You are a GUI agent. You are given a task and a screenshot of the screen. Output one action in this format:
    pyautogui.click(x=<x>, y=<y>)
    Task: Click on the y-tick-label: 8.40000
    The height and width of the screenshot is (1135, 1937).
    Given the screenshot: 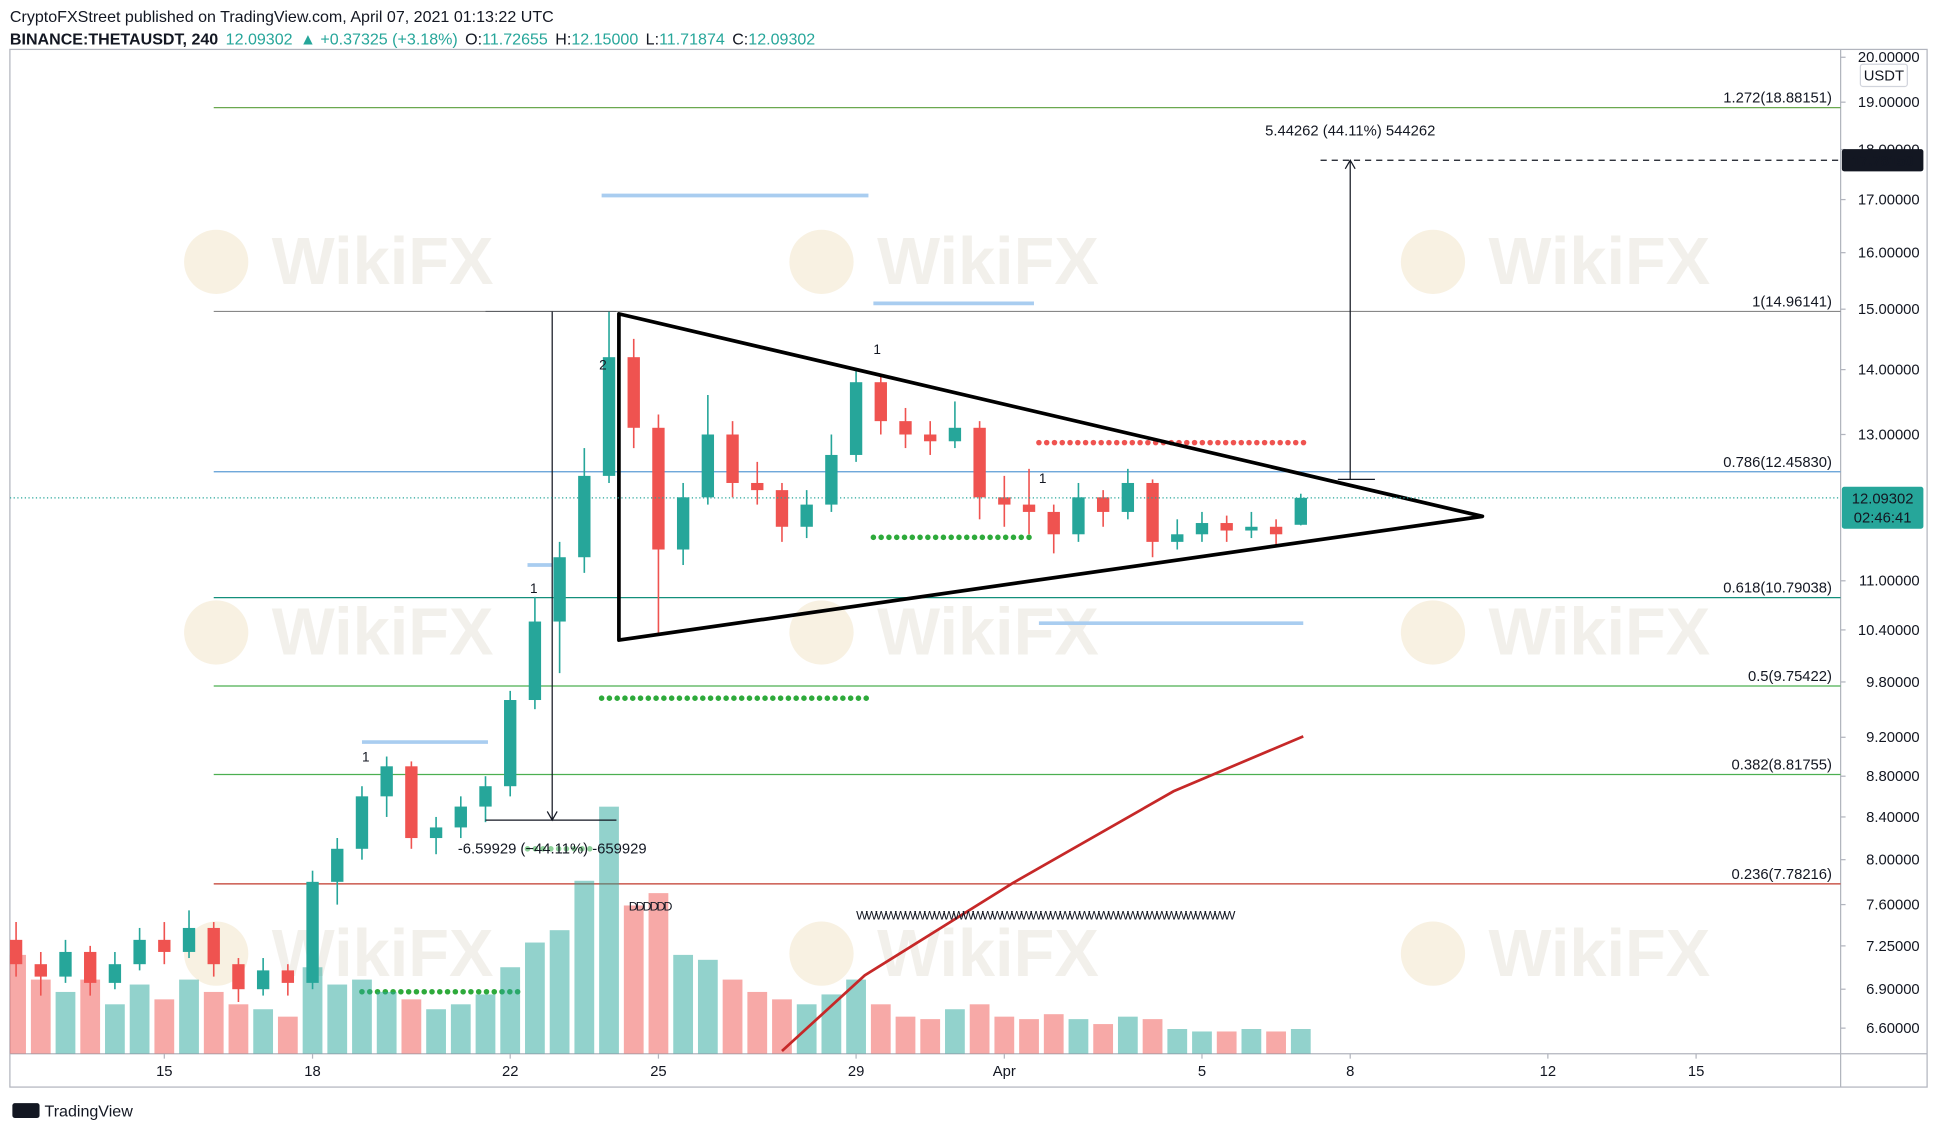 What is the action you would take?
    pyautogui.click(x=1893, y=818)
    